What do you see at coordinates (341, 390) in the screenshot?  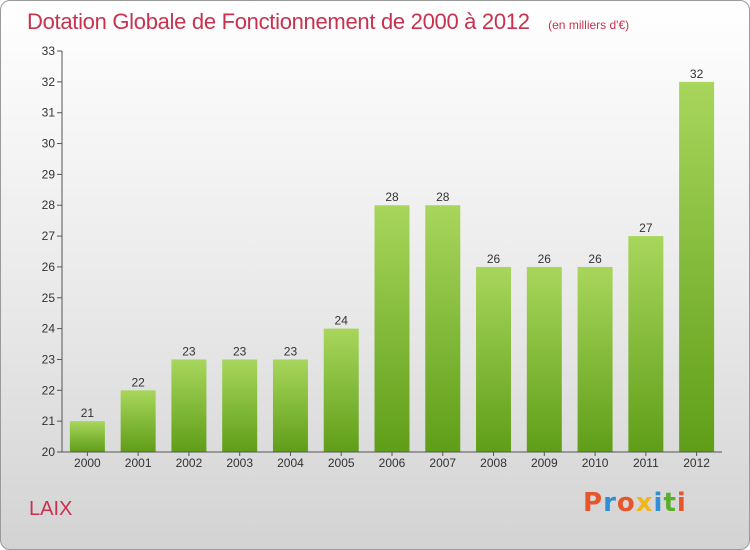 I see `bar-2005` at bounding box center [341, 390].